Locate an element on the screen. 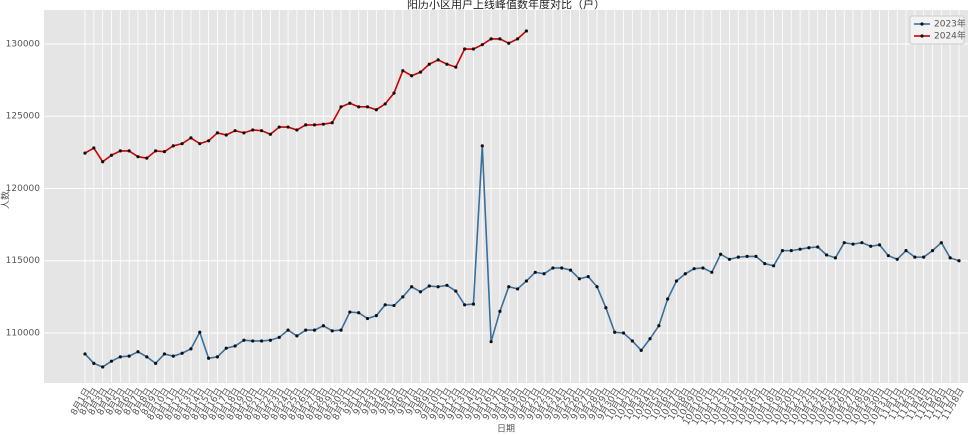 The image size is (972, 435). legend-marker is located at coordinates (922, 24).